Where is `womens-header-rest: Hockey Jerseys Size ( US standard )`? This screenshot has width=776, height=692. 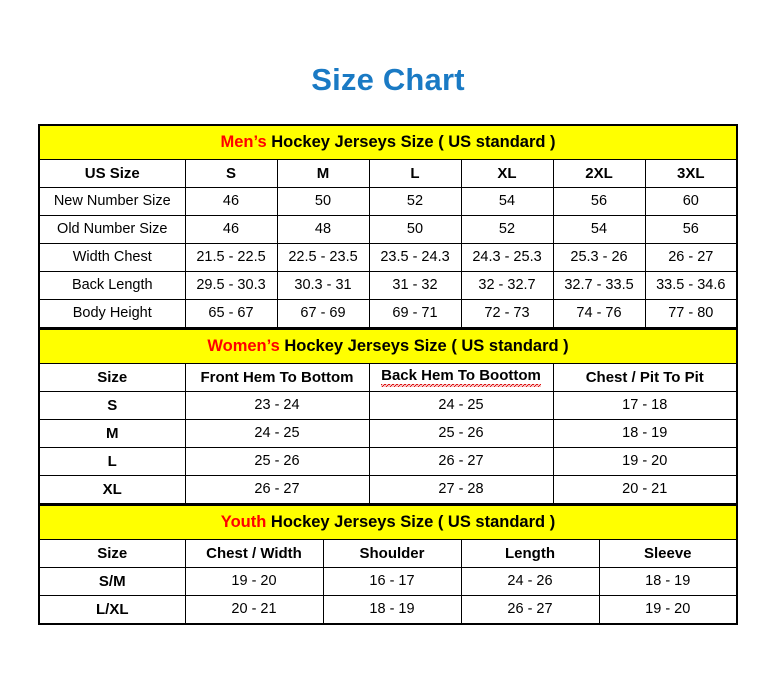
womens-header-rest: Hockey Jerseys Size ( US standard ) is located at coordinates (424, 345).